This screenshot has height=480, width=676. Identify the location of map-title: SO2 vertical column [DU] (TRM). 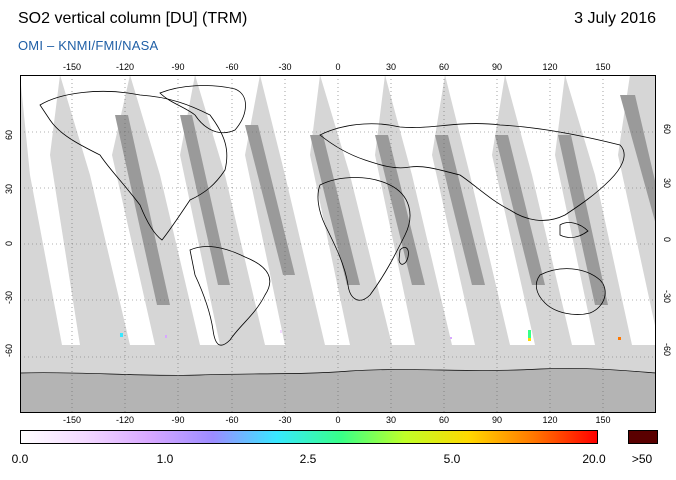
(133, 18).